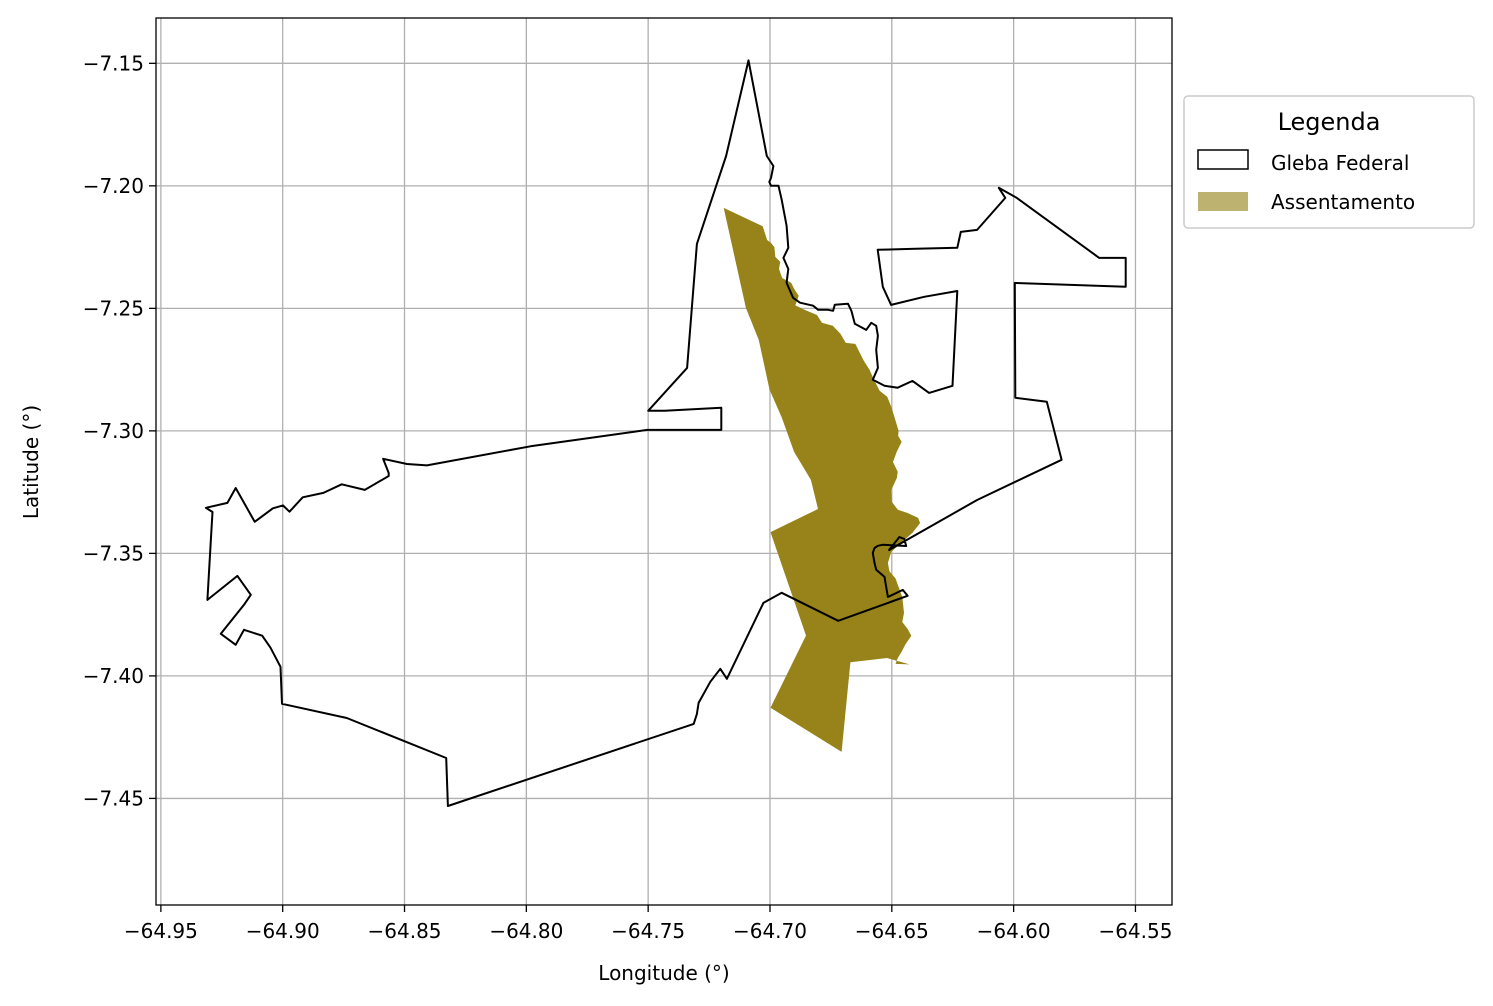 The image size is (1493, 1006). Describe the element at coordinates (161, 931) in the screenshot. I see `x-tick-label: −64.95` at that location.